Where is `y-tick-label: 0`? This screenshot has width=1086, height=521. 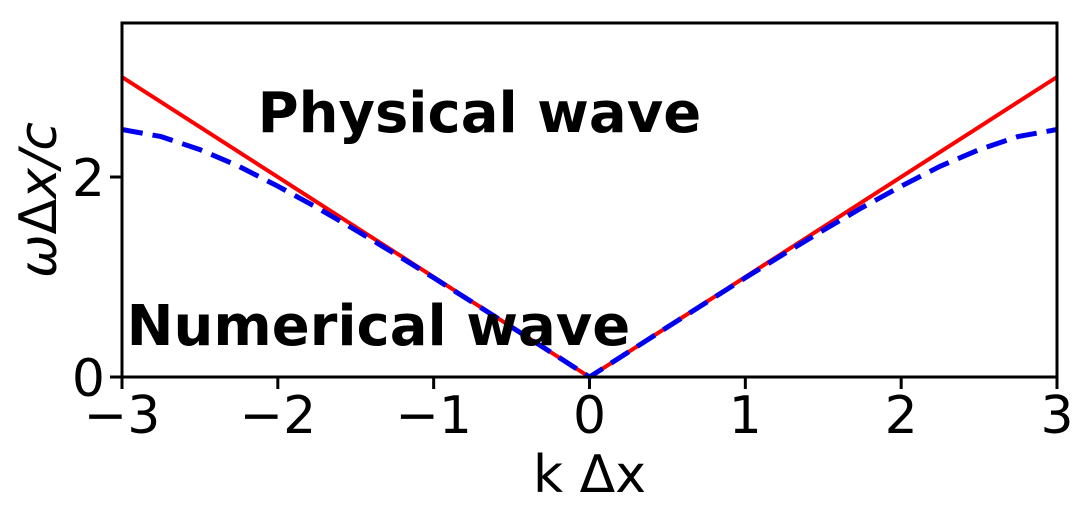
y-tick-label: 0 is located at coordinates (88, 379).